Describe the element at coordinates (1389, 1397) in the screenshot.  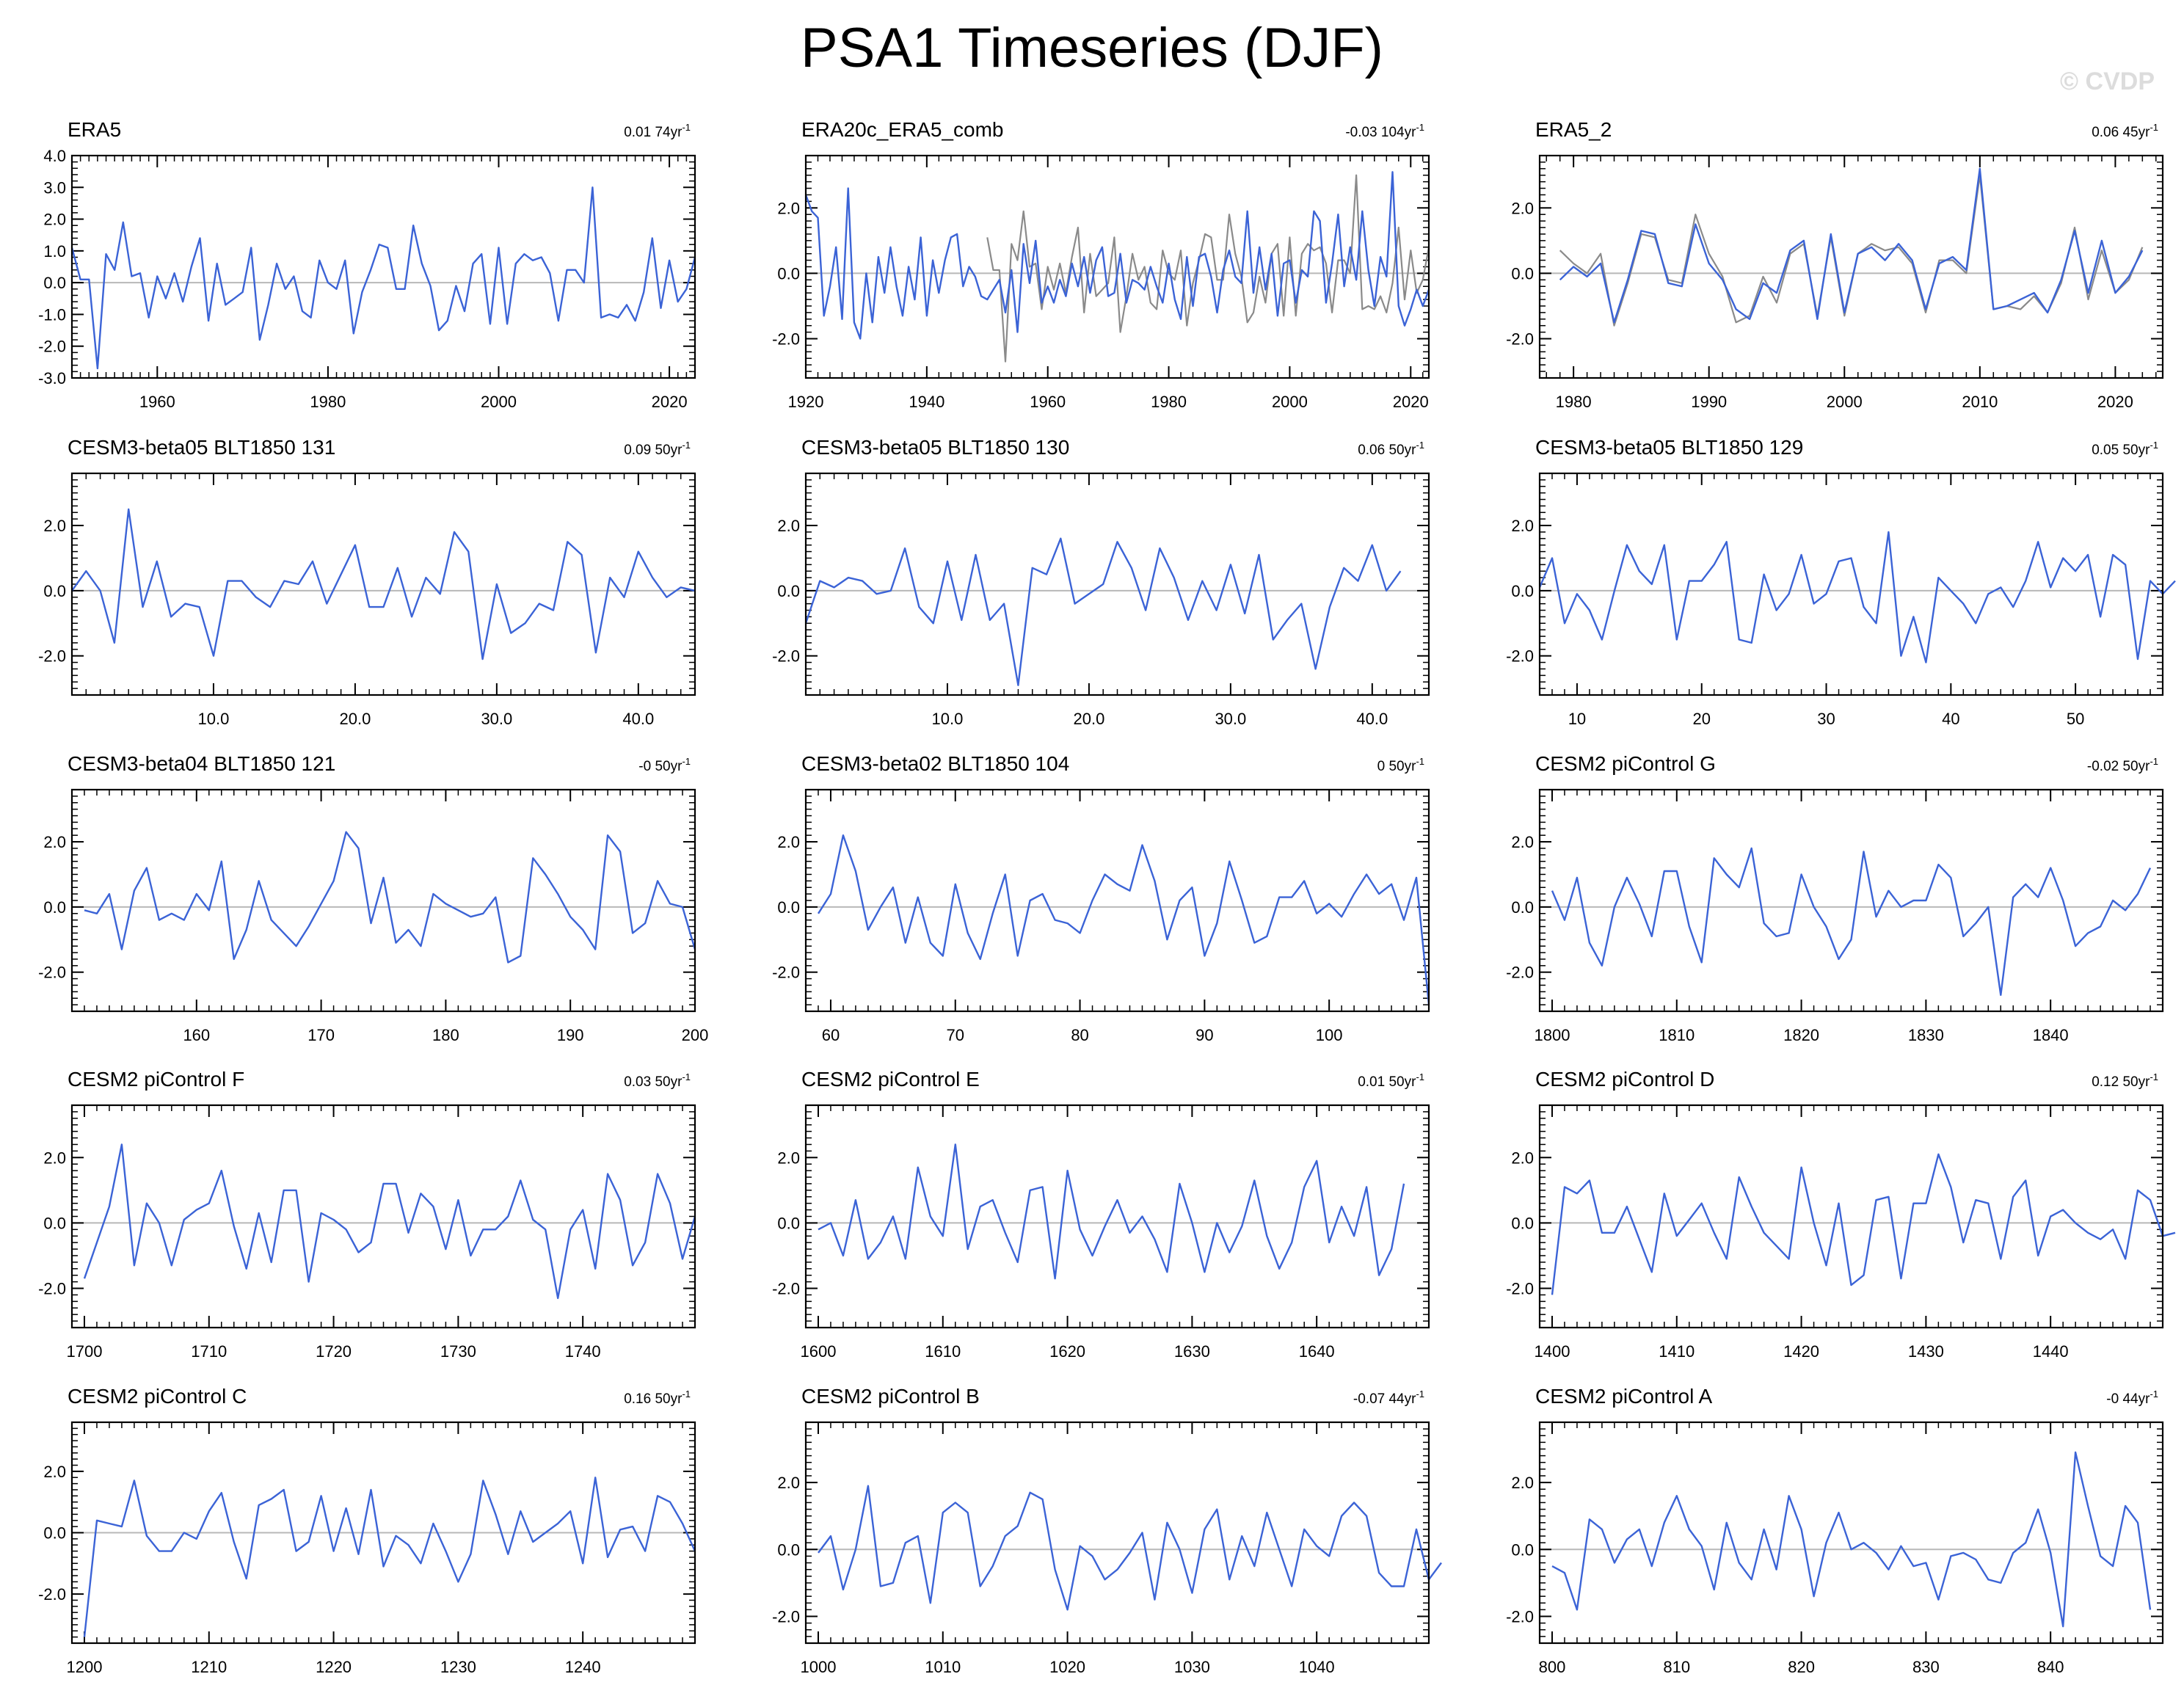
I see `trend-label: -0.07 44yr-1` at that location.